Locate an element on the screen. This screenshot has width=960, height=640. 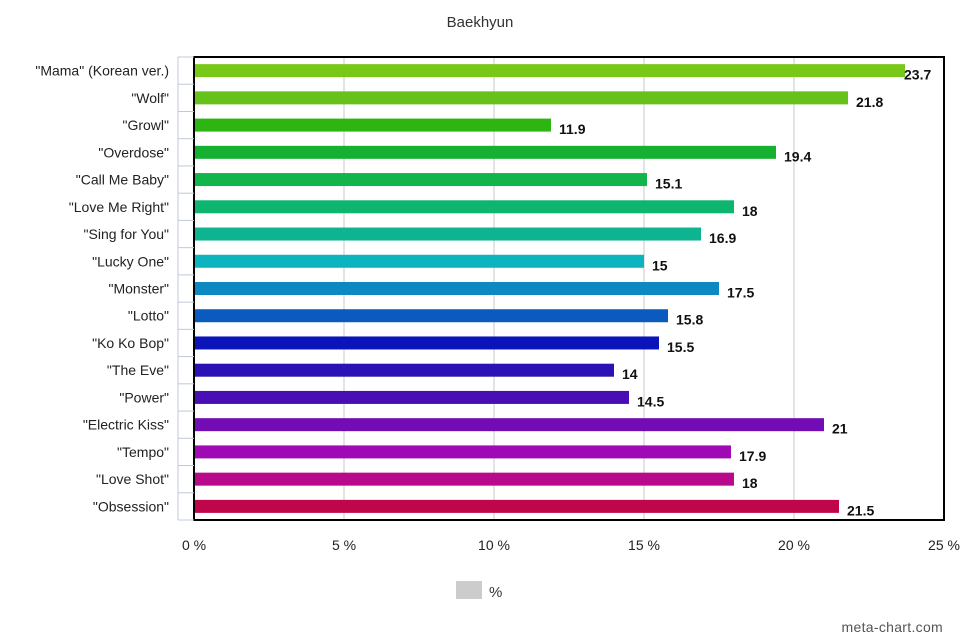
category-label: "Wolf" is located at coordinates (150, 98).